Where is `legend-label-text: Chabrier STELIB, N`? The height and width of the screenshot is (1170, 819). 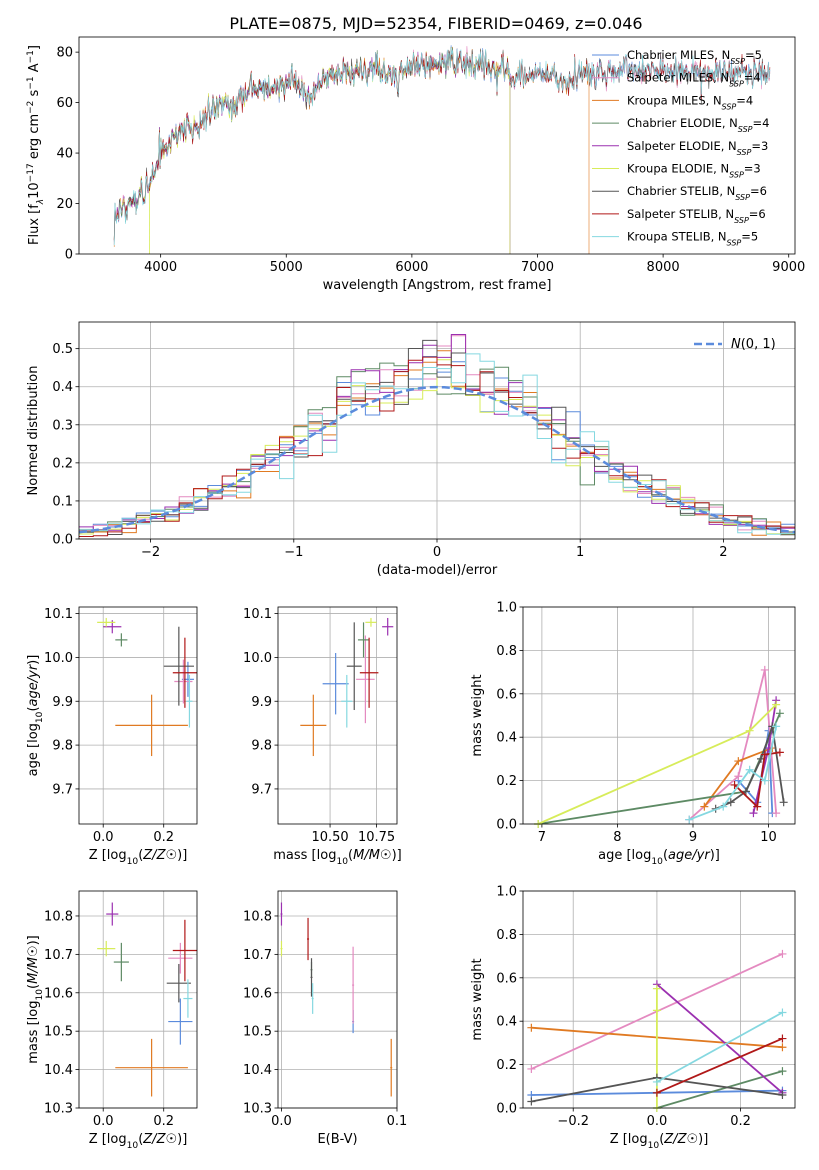
legend-label-text: Chabrier STELIB, N is located at coordinates (681, 191).